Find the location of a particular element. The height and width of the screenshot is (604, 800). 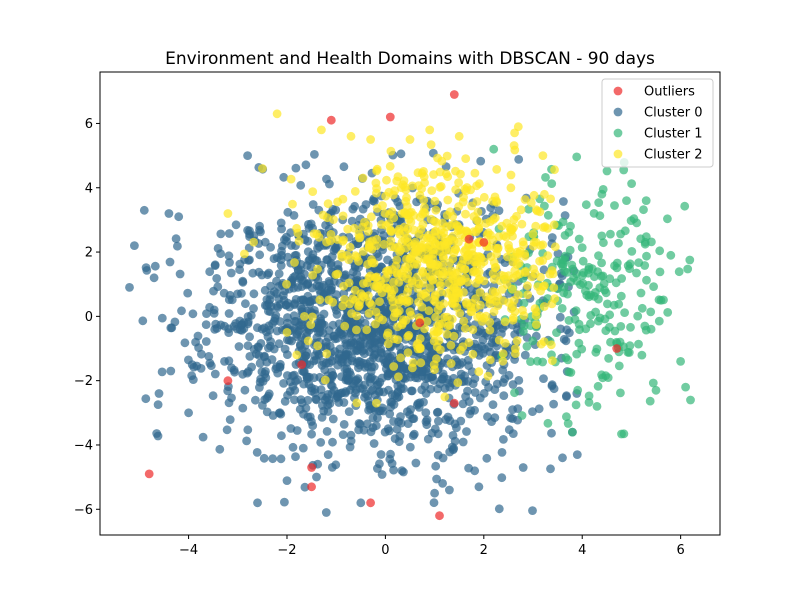

y-tick-label: 0 is located at coordinates (89, 317).